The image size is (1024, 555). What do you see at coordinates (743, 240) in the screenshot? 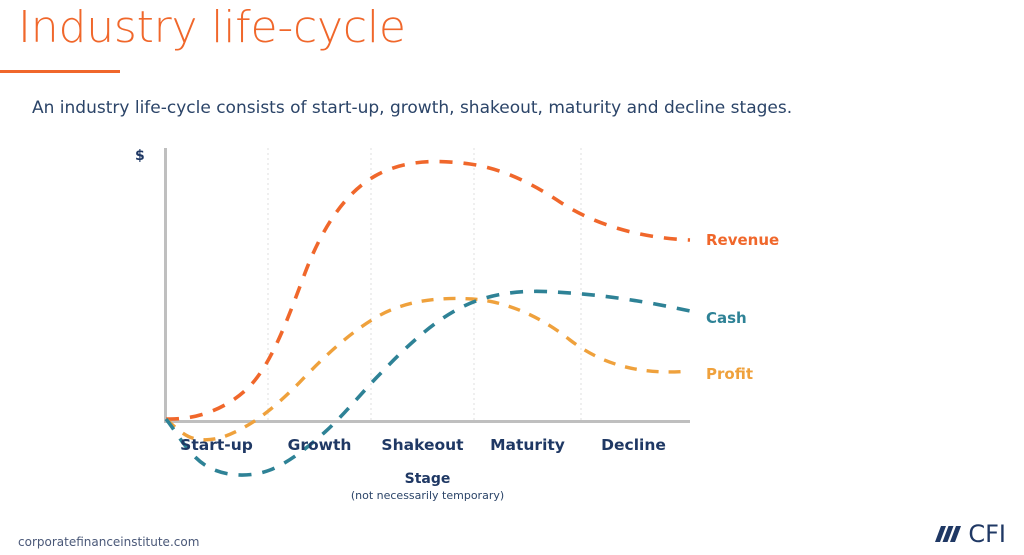
I see `legend-label-revenue: Revenue` at bounding box center [743, 240].